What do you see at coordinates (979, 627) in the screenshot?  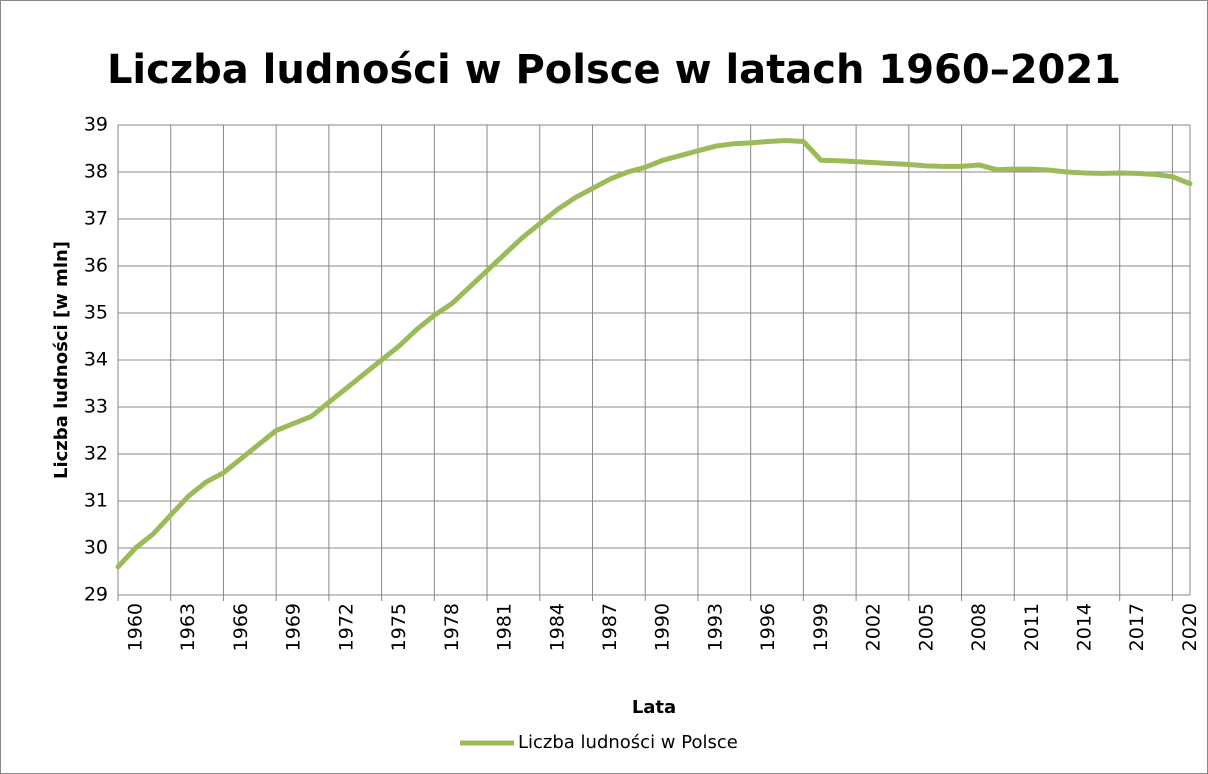 I see `x-tick-label: 2008` at bounding box center [979, 627].